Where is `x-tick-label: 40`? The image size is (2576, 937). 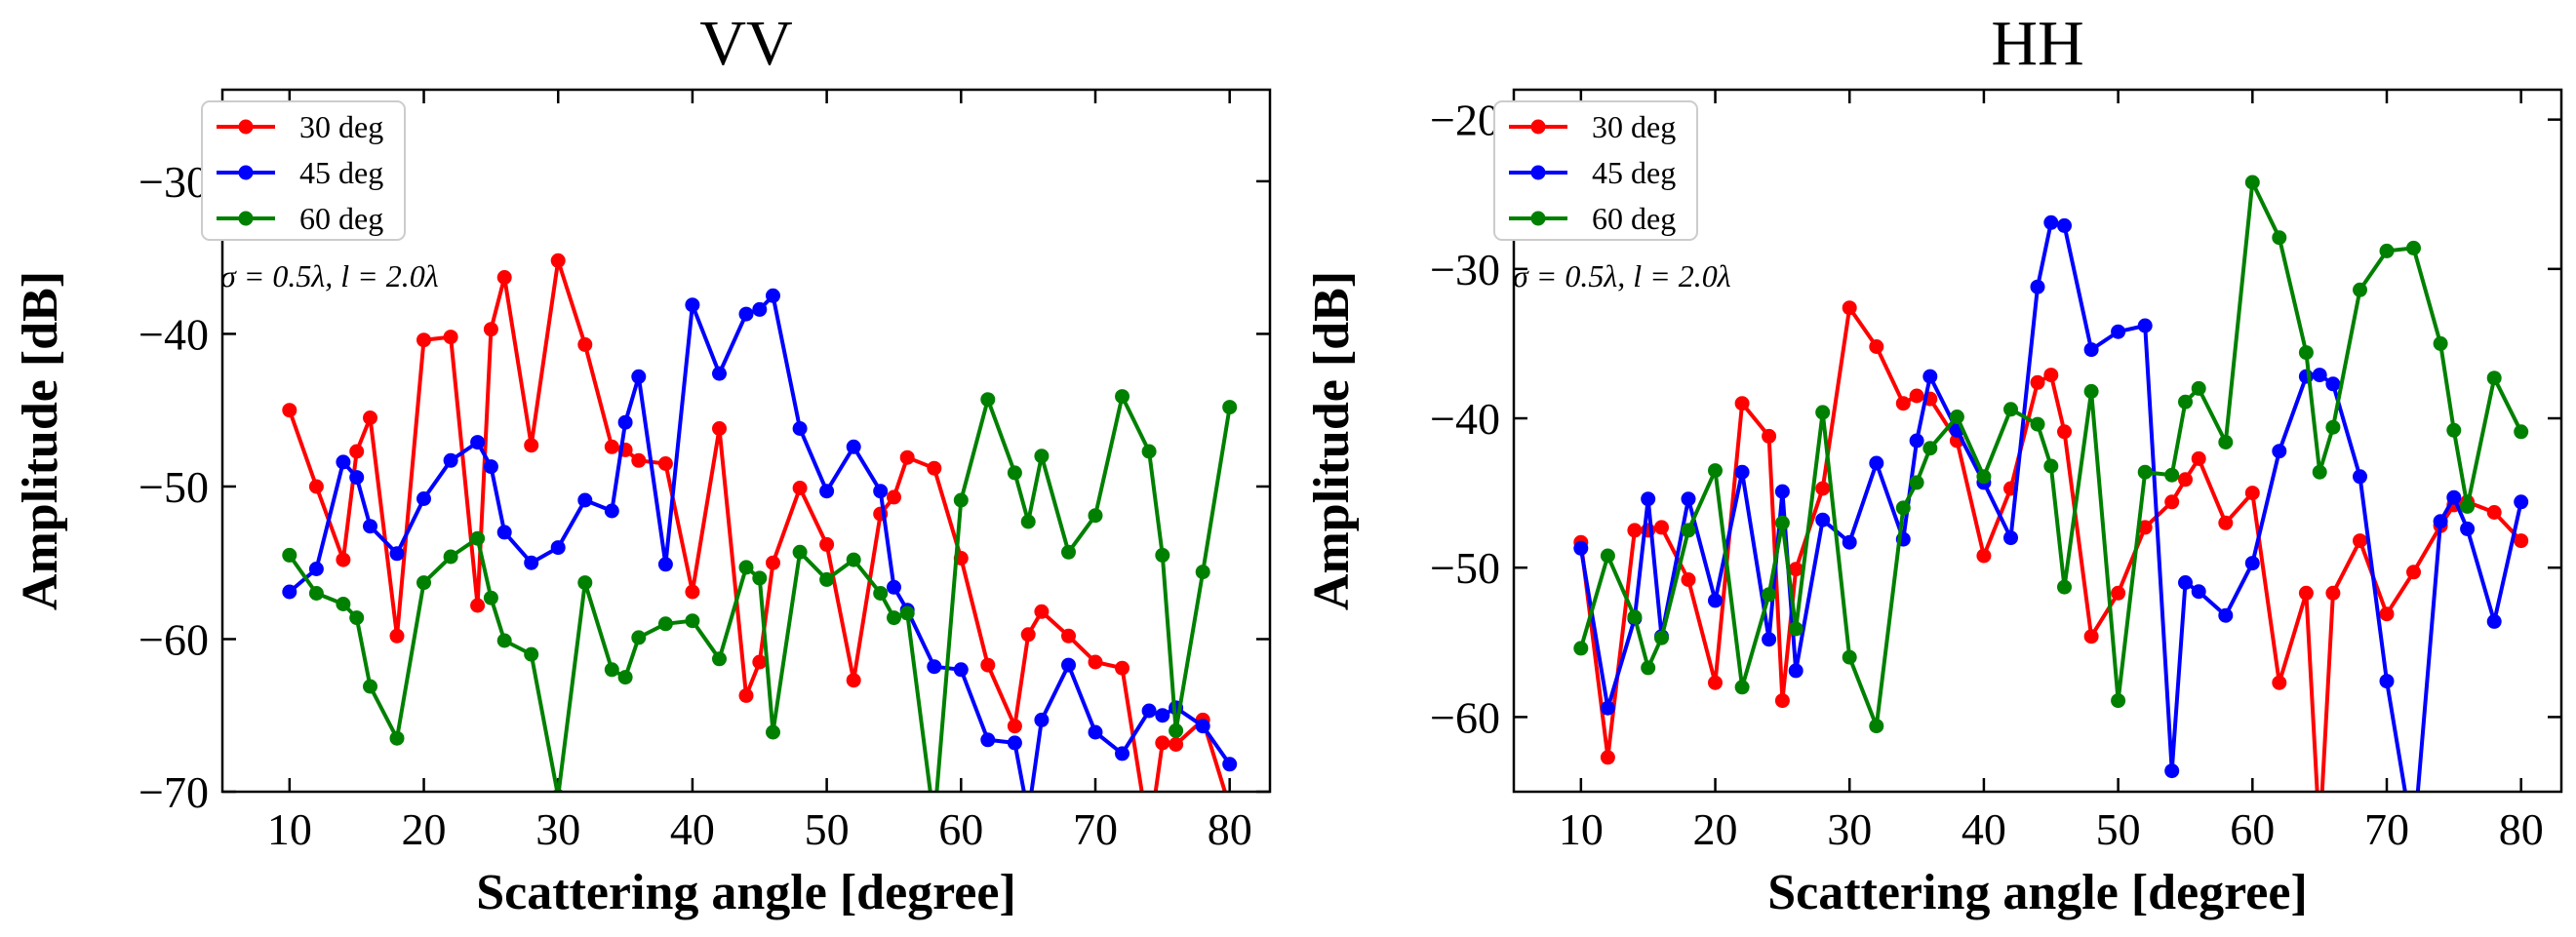
x-tick-label: 40 is located at coordinates (1984, 829).